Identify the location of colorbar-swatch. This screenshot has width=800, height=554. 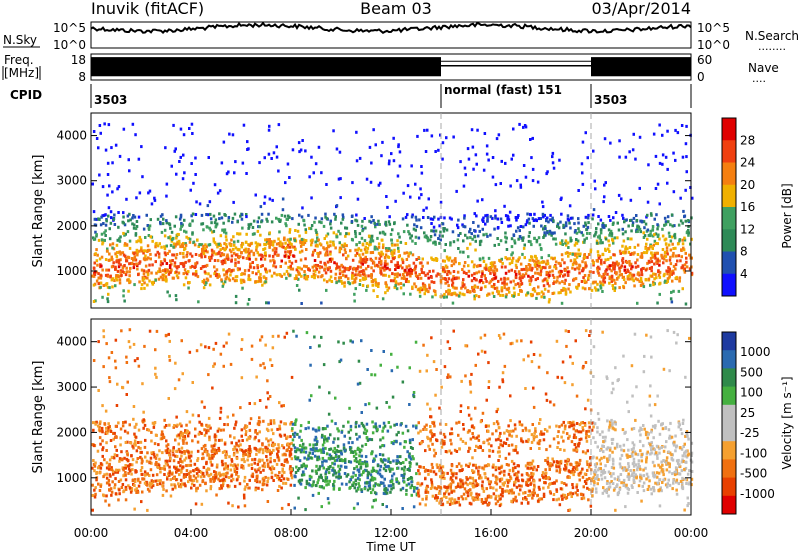
(729, 151).